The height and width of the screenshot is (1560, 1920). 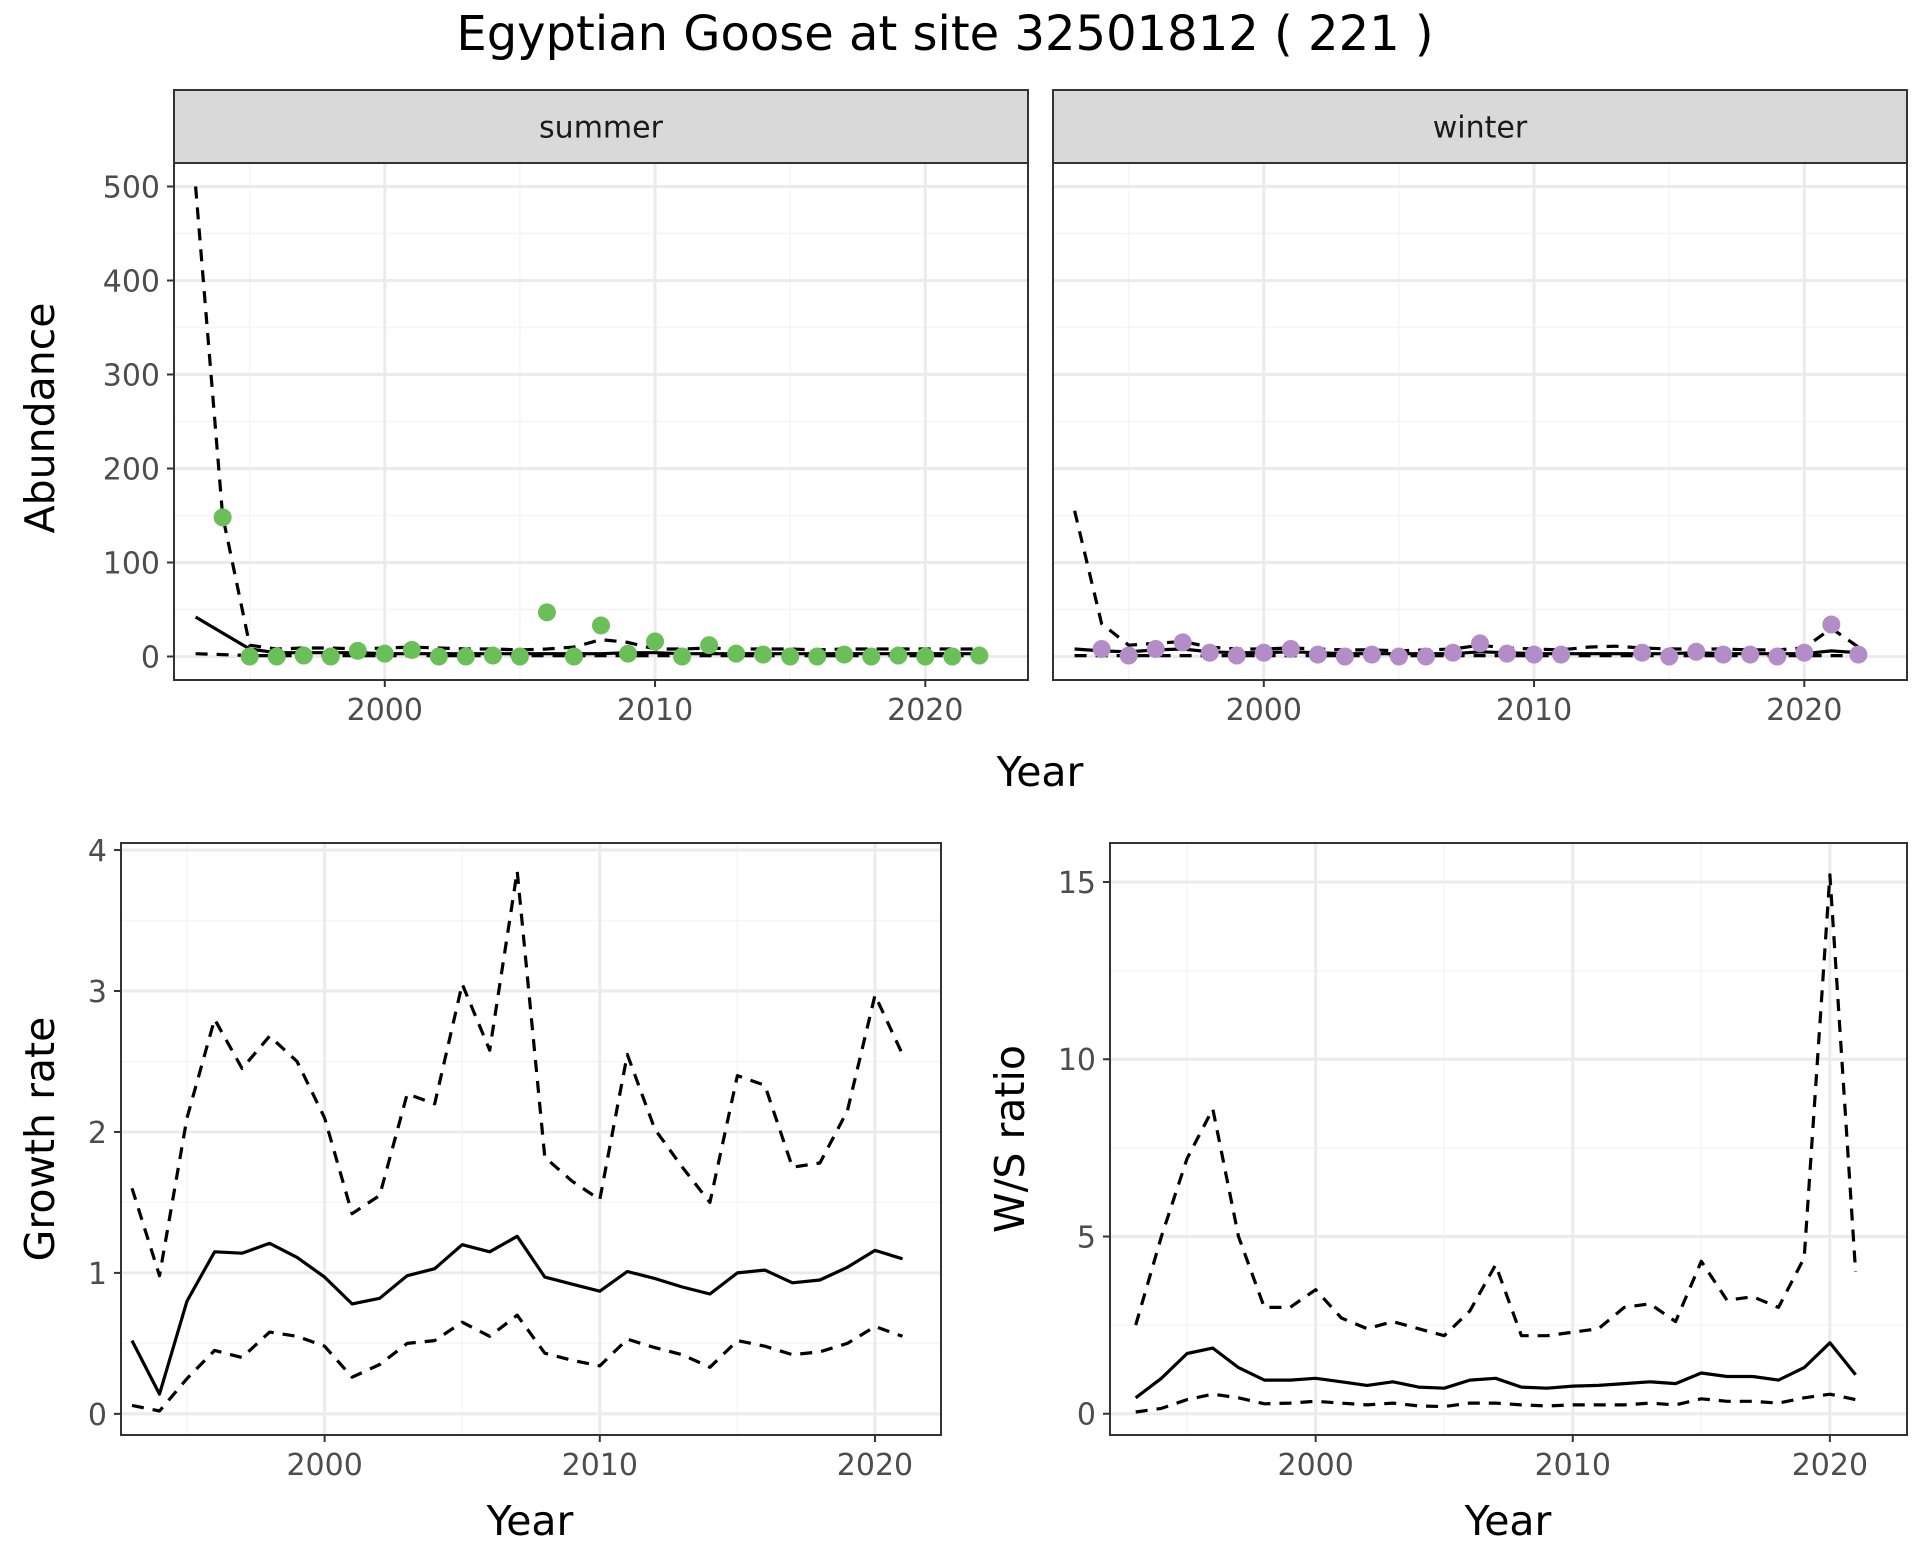 I want to click on growth-y-tick-label: 1, so click(x=97, y=1274).